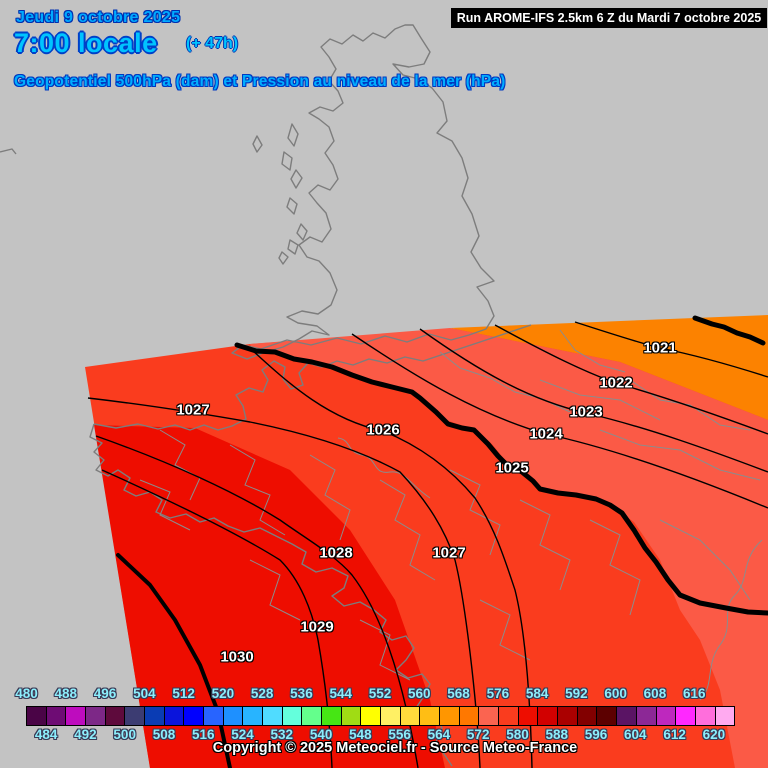 This screenshot has height=768, width=768. Describe the element at coordinates (660, 348) in the screenshot. I see `isobar-label-1021: 1021` at that location.